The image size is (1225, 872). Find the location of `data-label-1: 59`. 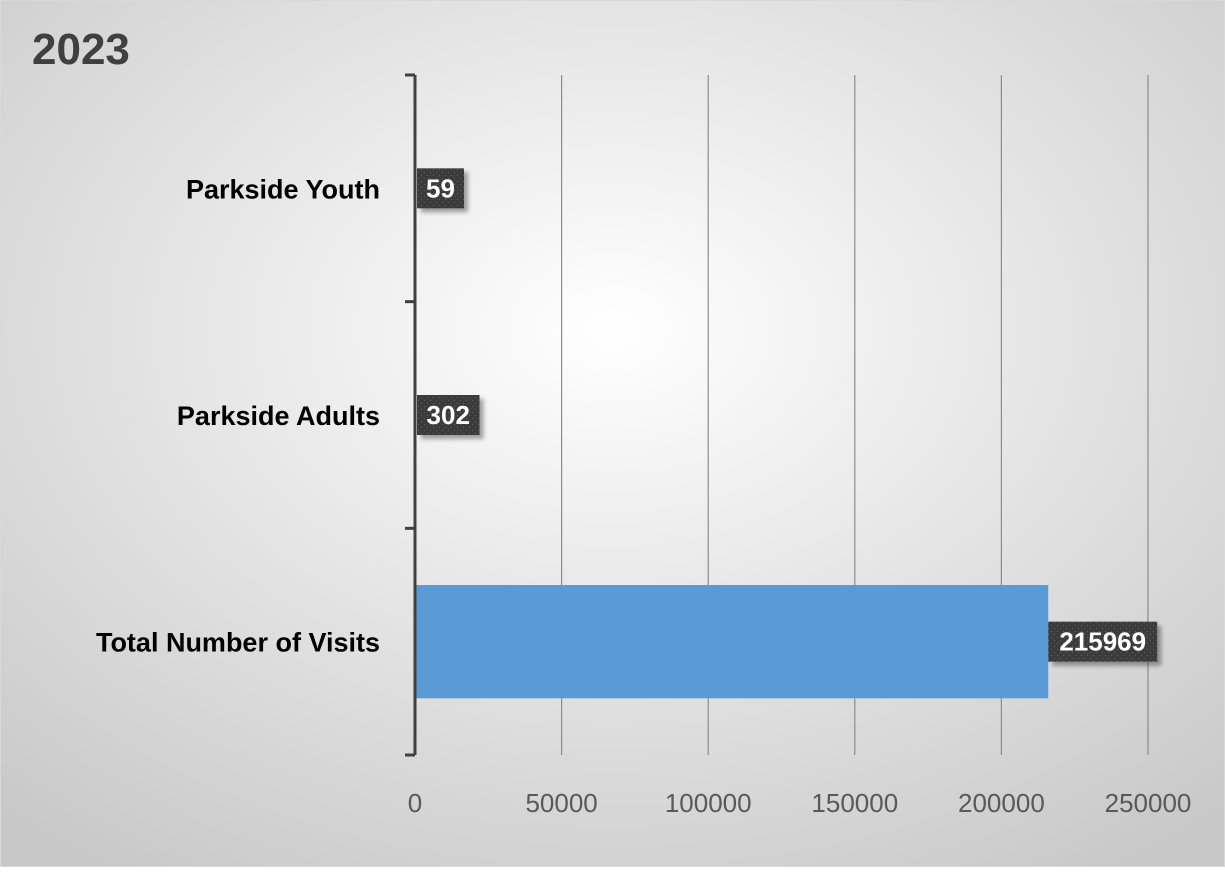

data-label-1: 59 is located at coordinates (440, 188).